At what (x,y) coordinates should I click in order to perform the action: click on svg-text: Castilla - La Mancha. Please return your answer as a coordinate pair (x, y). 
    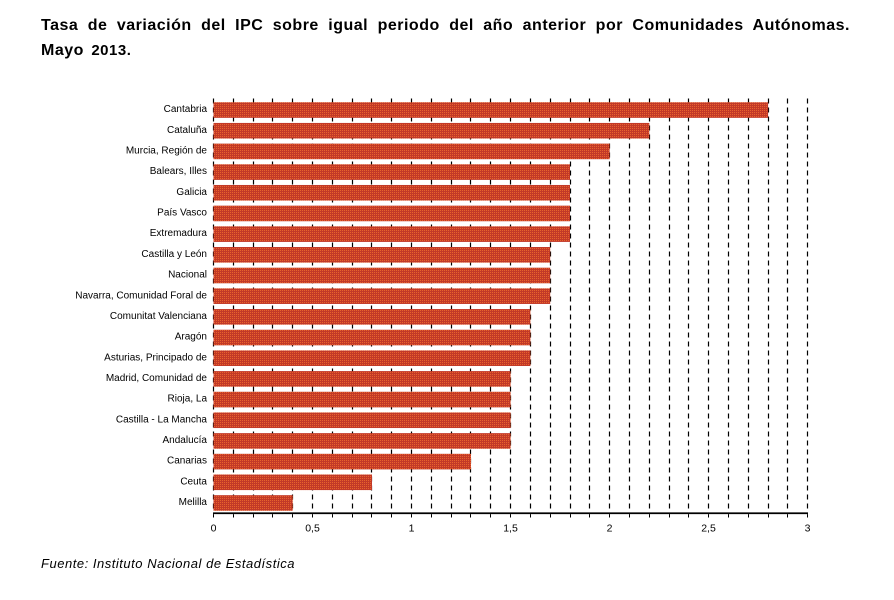
    Looking at the image, I should click on (162, 419).